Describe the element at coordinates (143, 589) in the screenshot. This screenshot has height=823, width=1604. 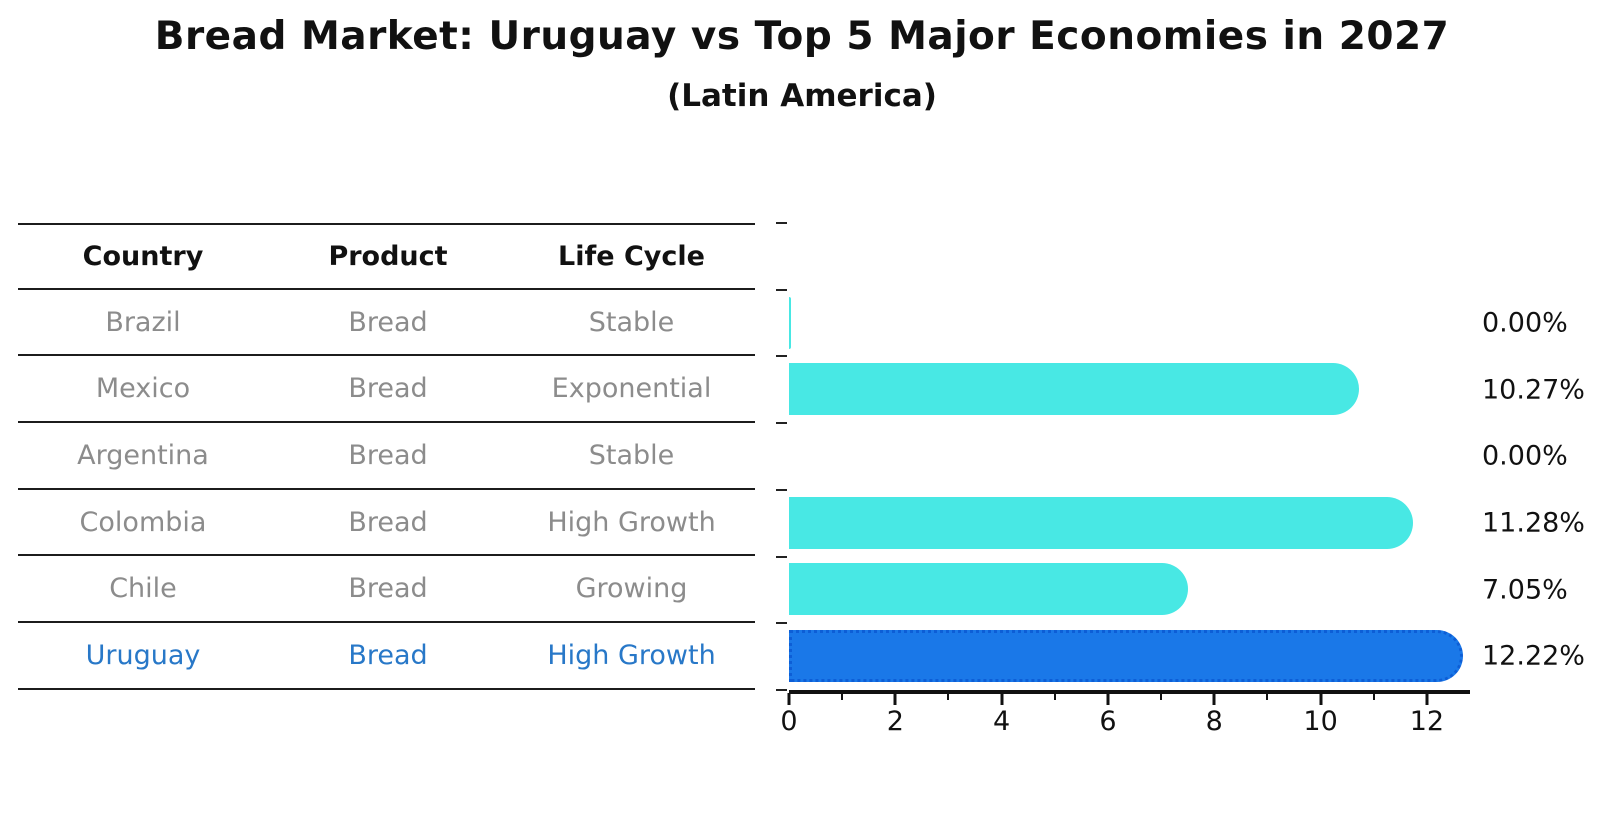
I see `cell-country: Chile` at that location.